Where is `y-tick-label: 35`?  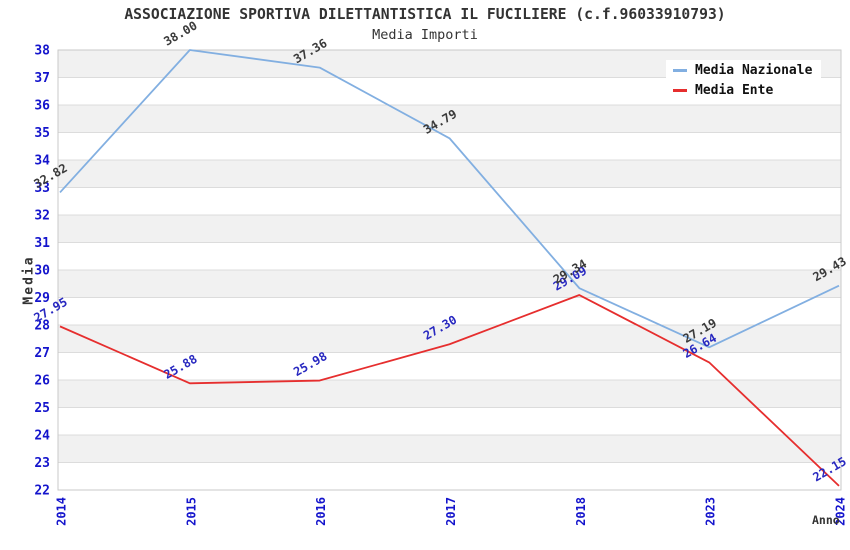 y-tick-label: 35 is located at coordinates (42, 133).